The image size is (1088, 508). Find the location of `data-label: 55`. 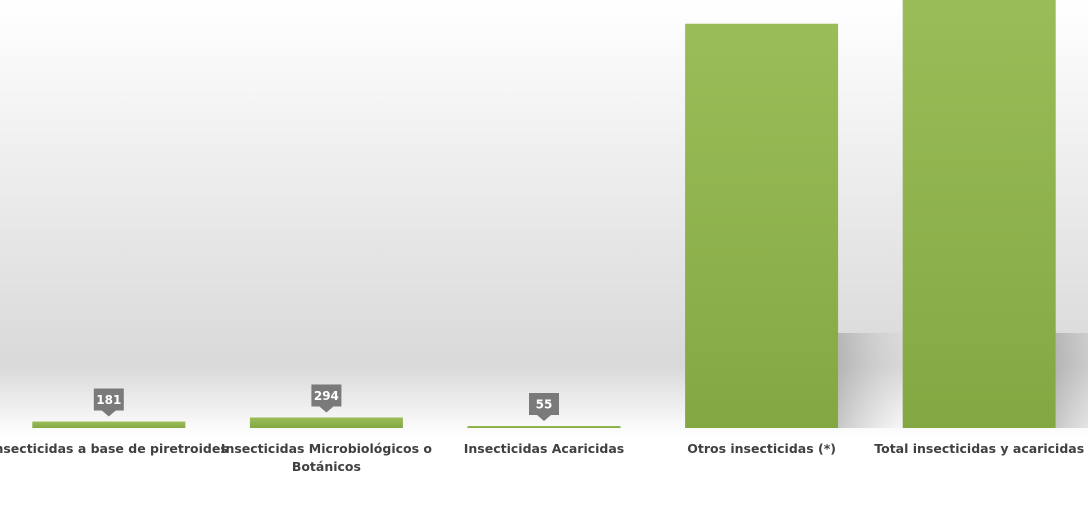

data-label: 55 is located at coordinates (544, 407).